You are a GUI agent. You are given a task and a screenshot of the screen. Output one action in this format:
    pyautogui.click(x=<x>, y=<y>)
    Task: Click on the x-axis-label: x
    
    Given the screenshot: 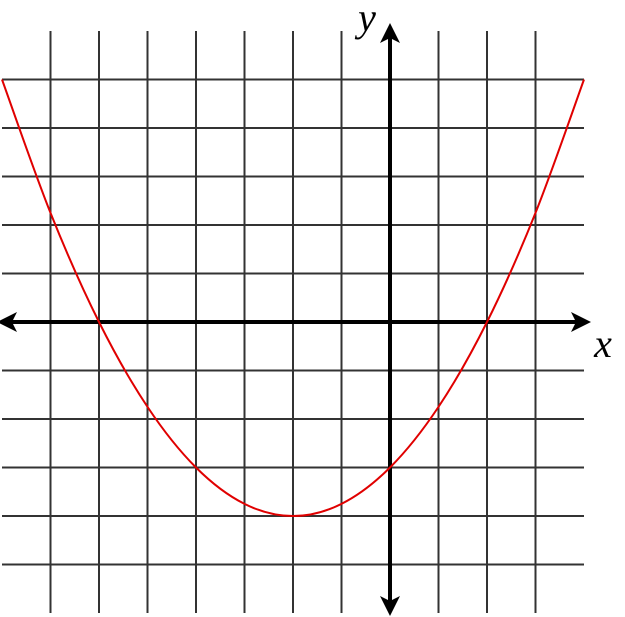 What is the action you would take?
    pyautogui.click(x=602, y=343)
    